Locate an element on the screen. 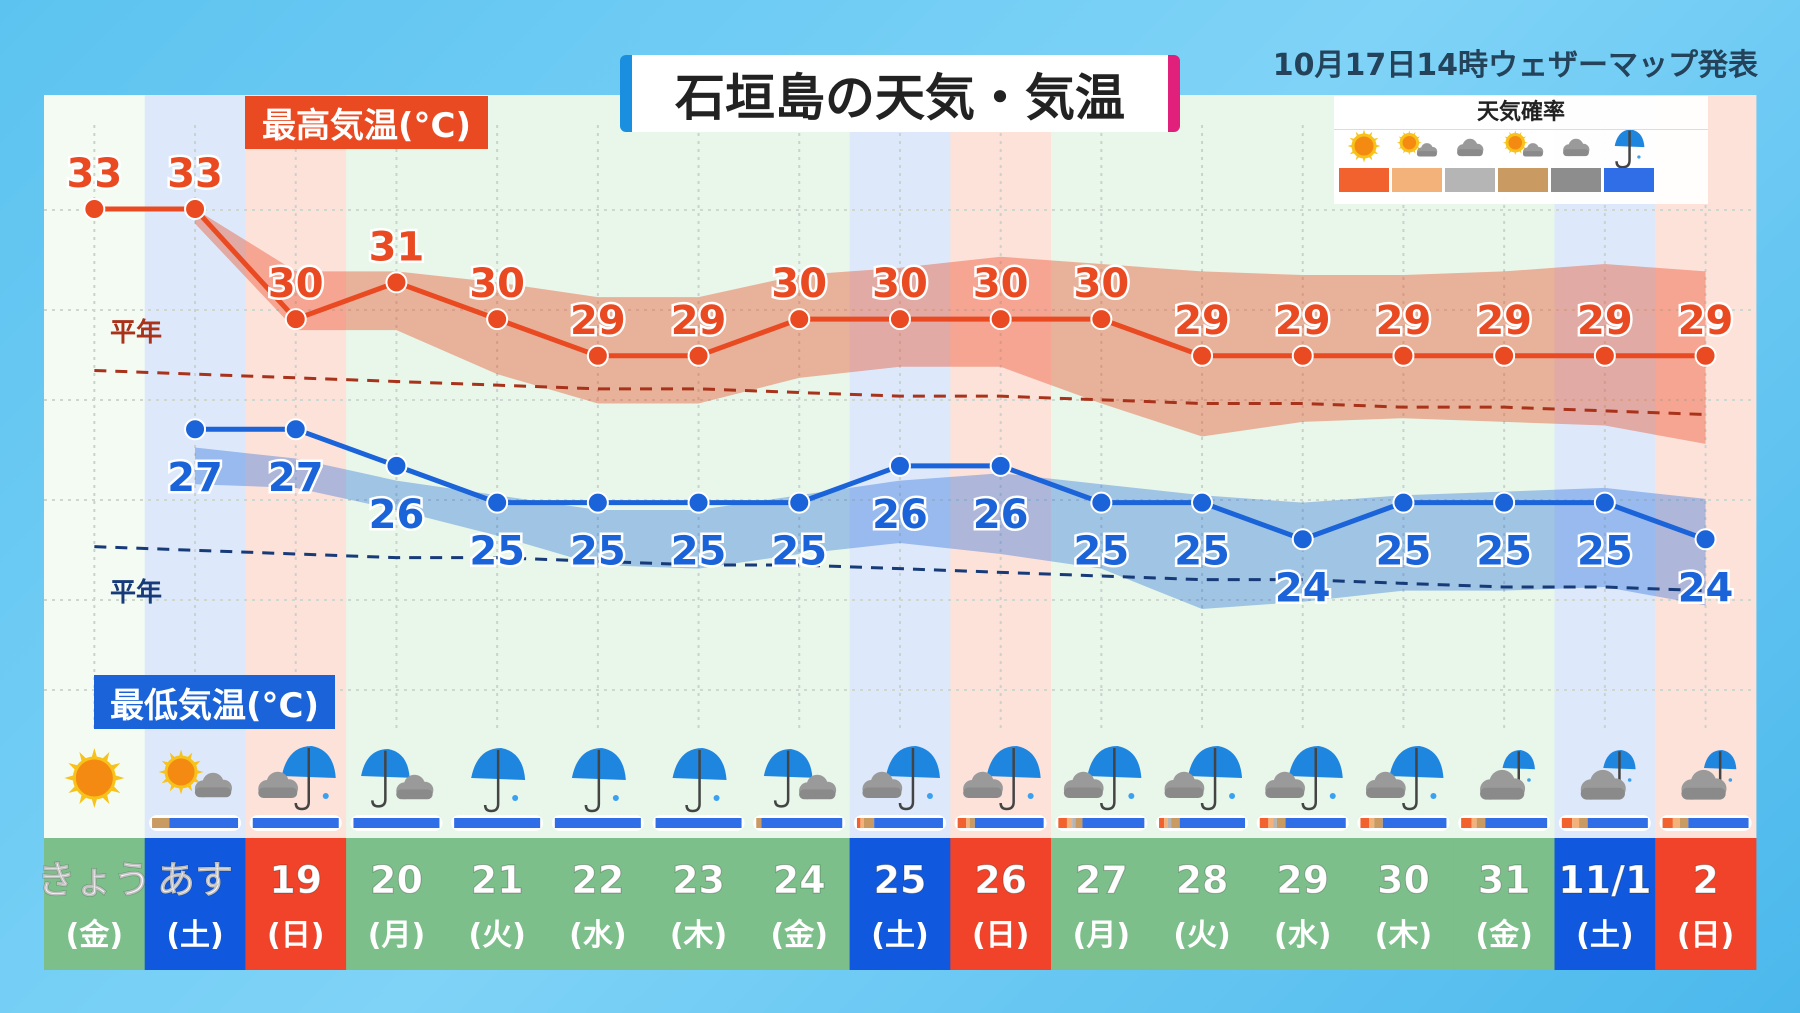  legend-swatch is located at coordinates (1364, 180).